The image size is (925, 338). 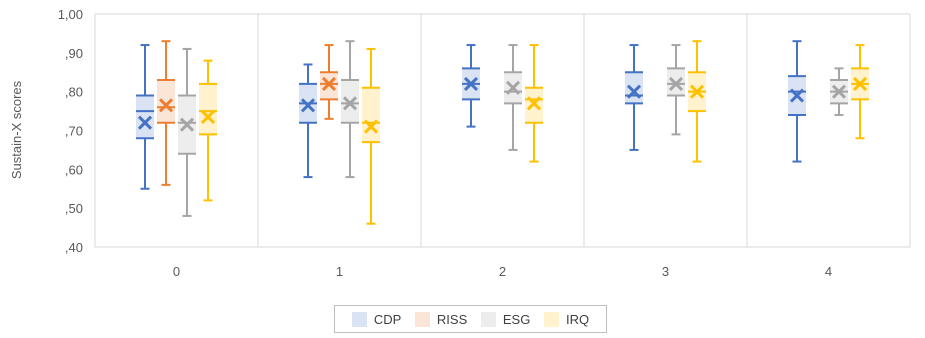 I want to click on x-tick-label: 4, so click(x=828, y=271).